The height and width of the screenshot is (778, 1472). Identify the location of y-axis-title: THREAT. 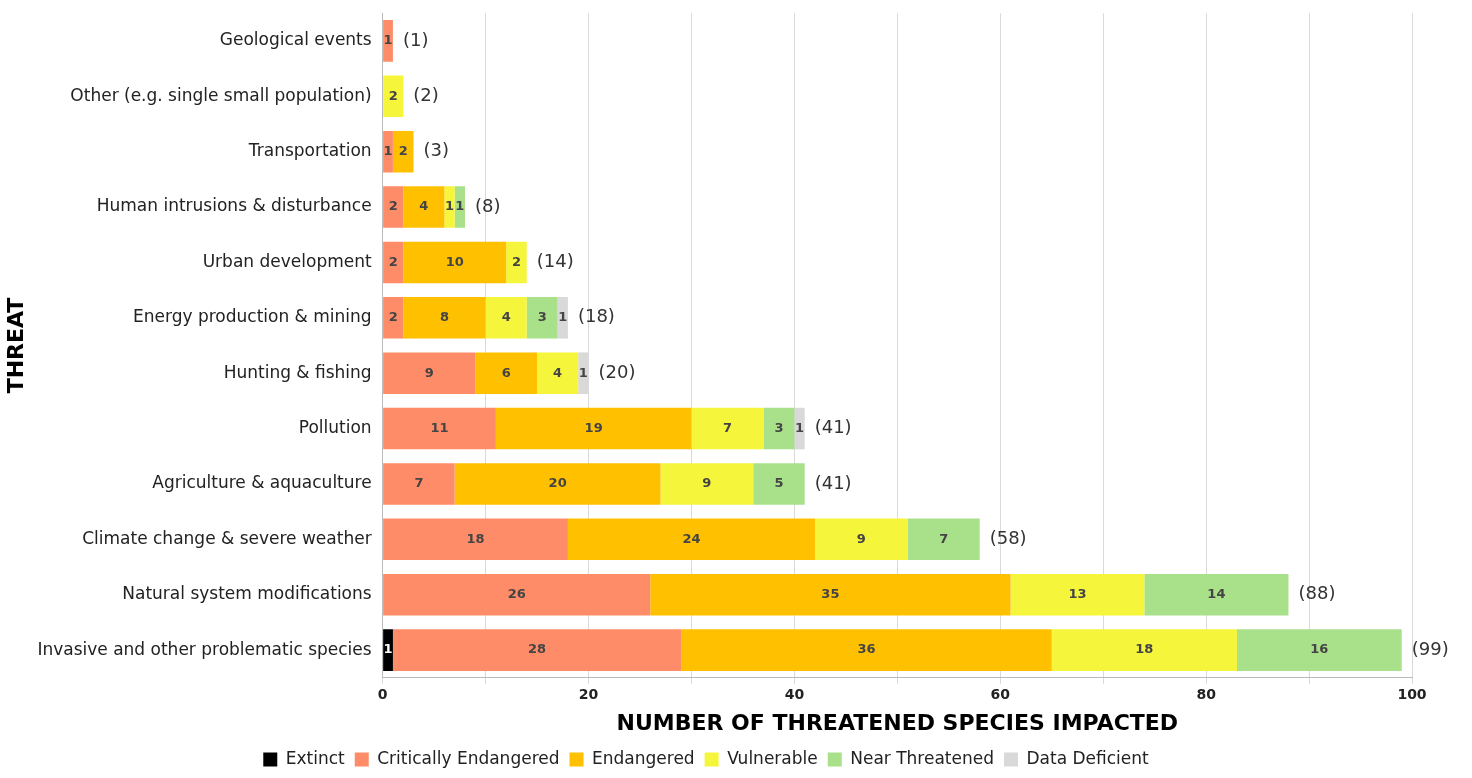
(15, 345).